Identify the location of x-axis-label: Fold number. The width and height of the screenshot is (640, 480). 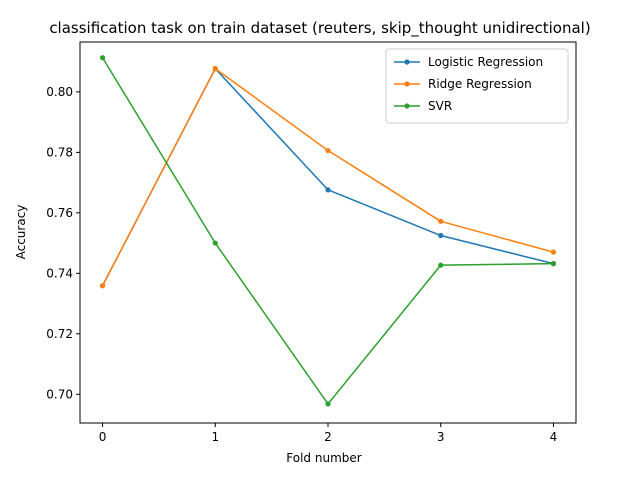
(323, 458).